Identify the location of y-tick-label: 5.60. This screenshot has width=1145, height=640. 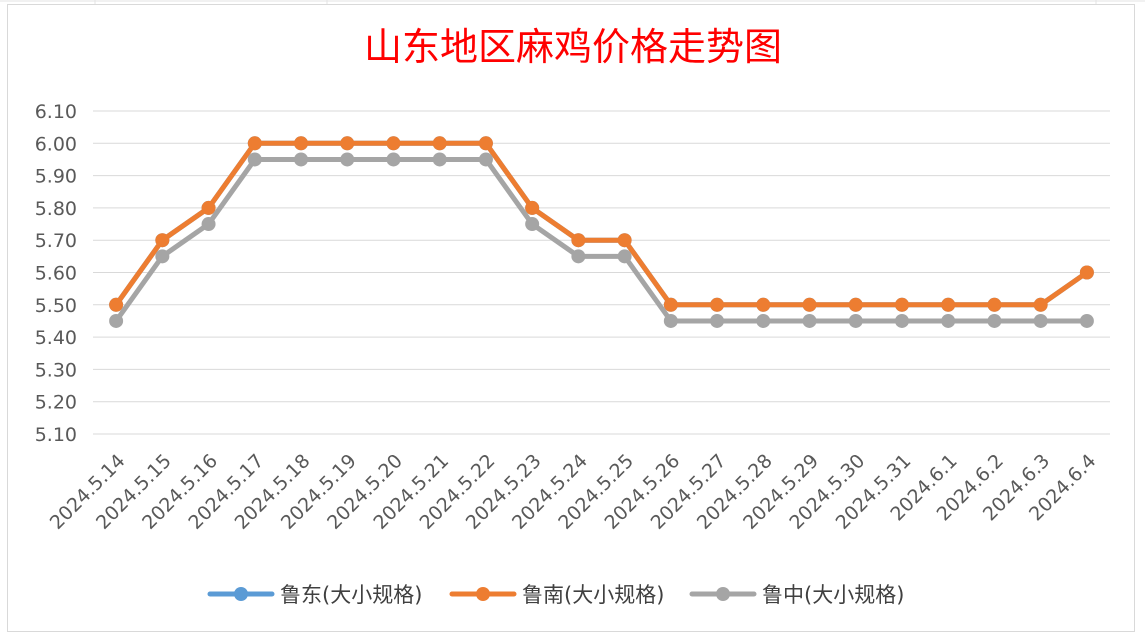
(56, 274).